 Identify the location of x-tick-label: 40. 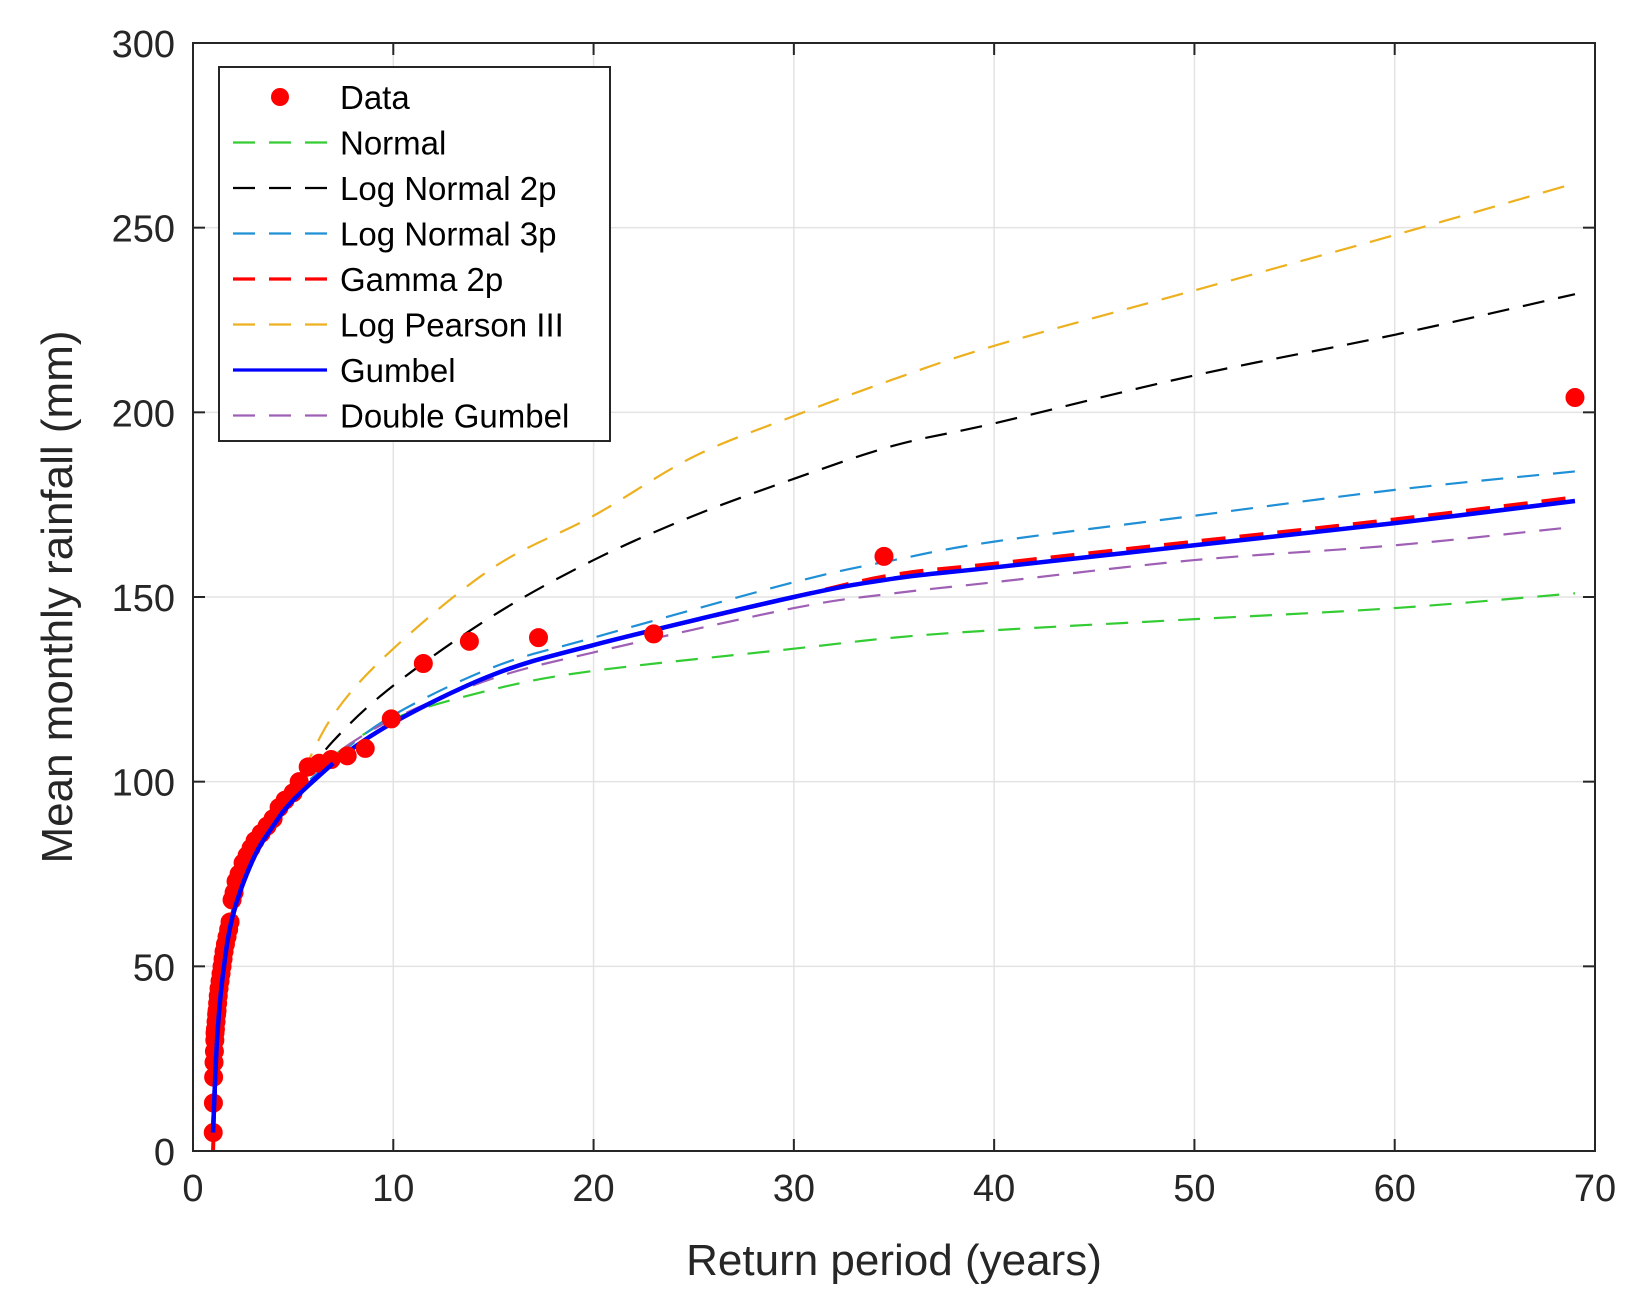
(994, 1189).